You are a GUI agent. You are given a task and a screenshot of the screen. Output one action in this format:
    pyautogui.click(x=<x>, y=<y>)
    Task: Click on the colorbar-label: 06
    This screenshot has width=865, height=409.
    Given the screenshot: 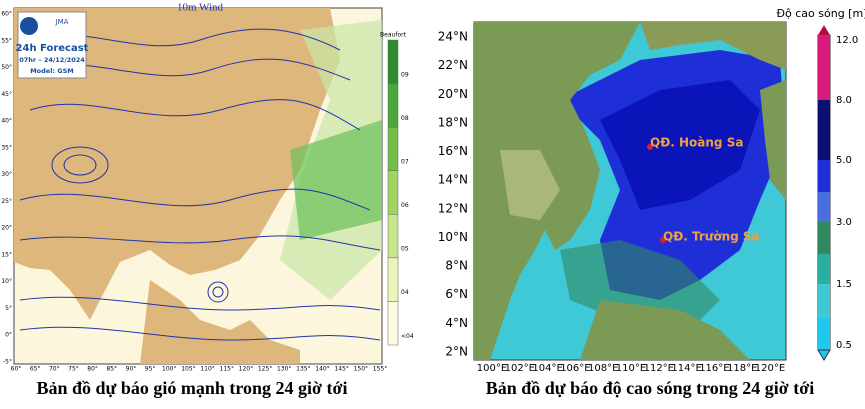 What is the action you would take?
    pyautogui.click(x=405, y=205)
    